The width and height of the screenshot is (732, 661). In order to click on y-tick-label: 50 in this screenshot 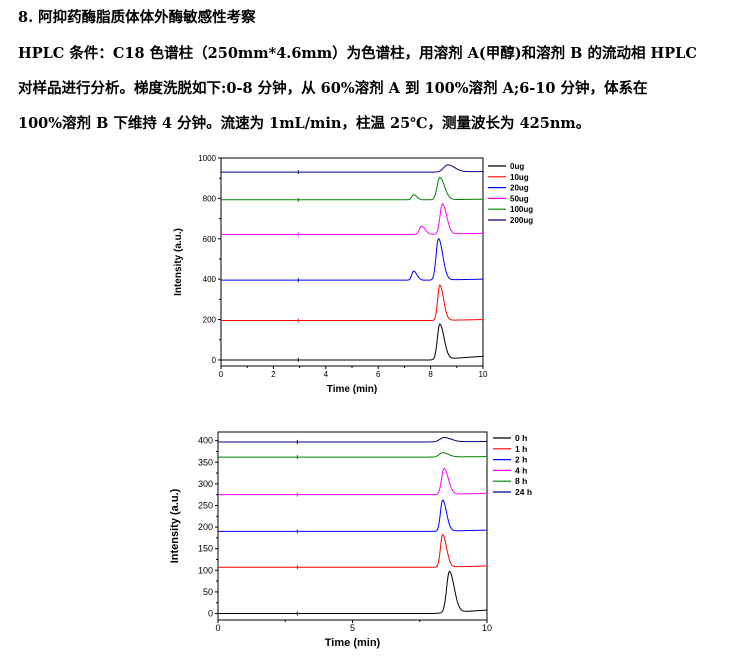, I will do `click(208, 592)`.